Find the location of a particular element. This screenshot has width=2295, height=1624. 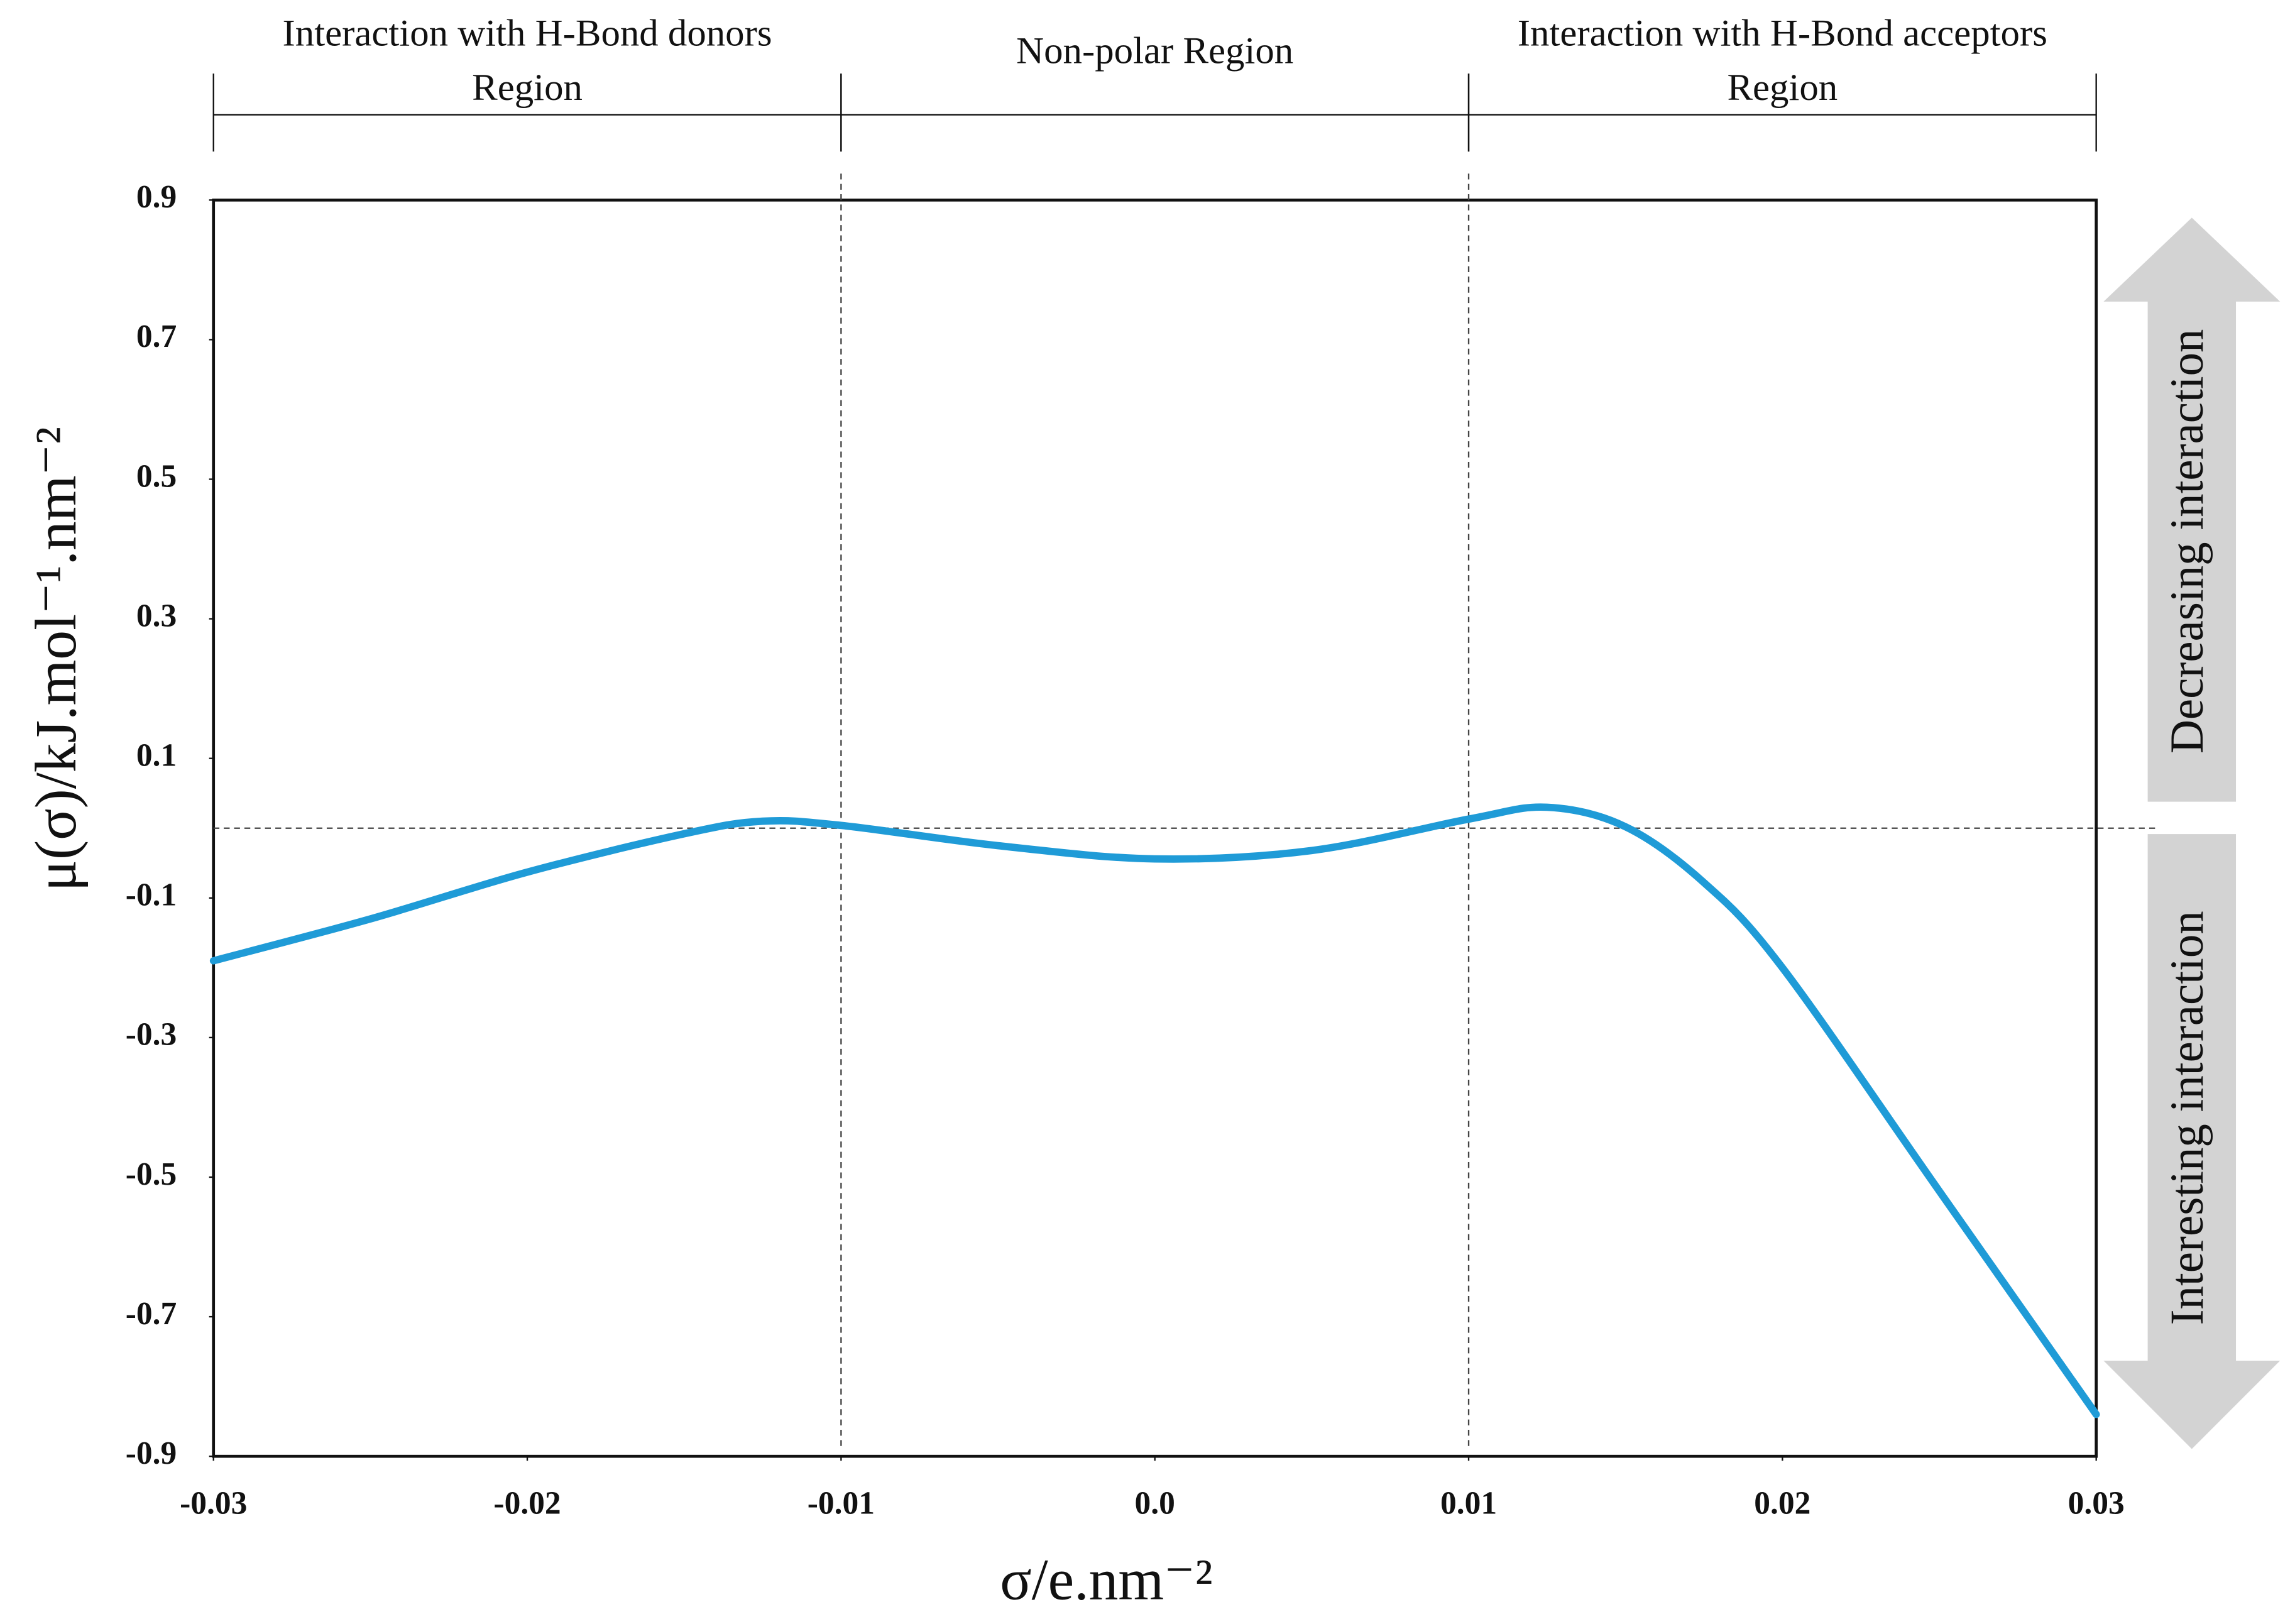

region-label: Interaction with H-Bond acceptors is located at coordinates (1782, 33).